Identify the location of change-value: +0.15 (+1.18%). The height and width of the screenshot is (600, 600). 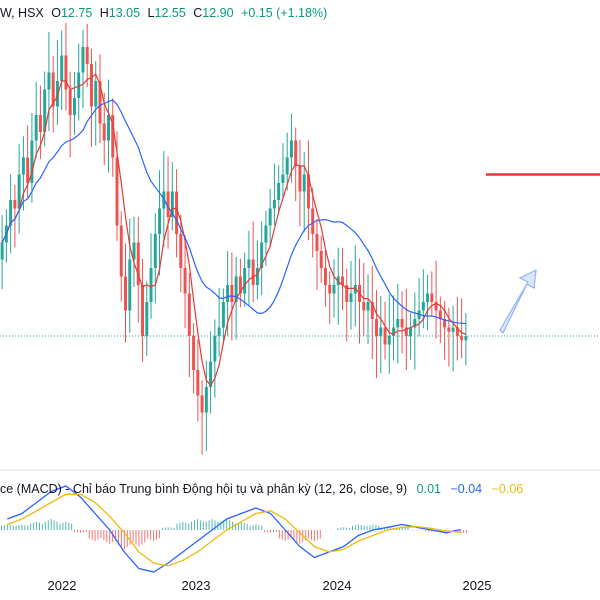
(284, 13).